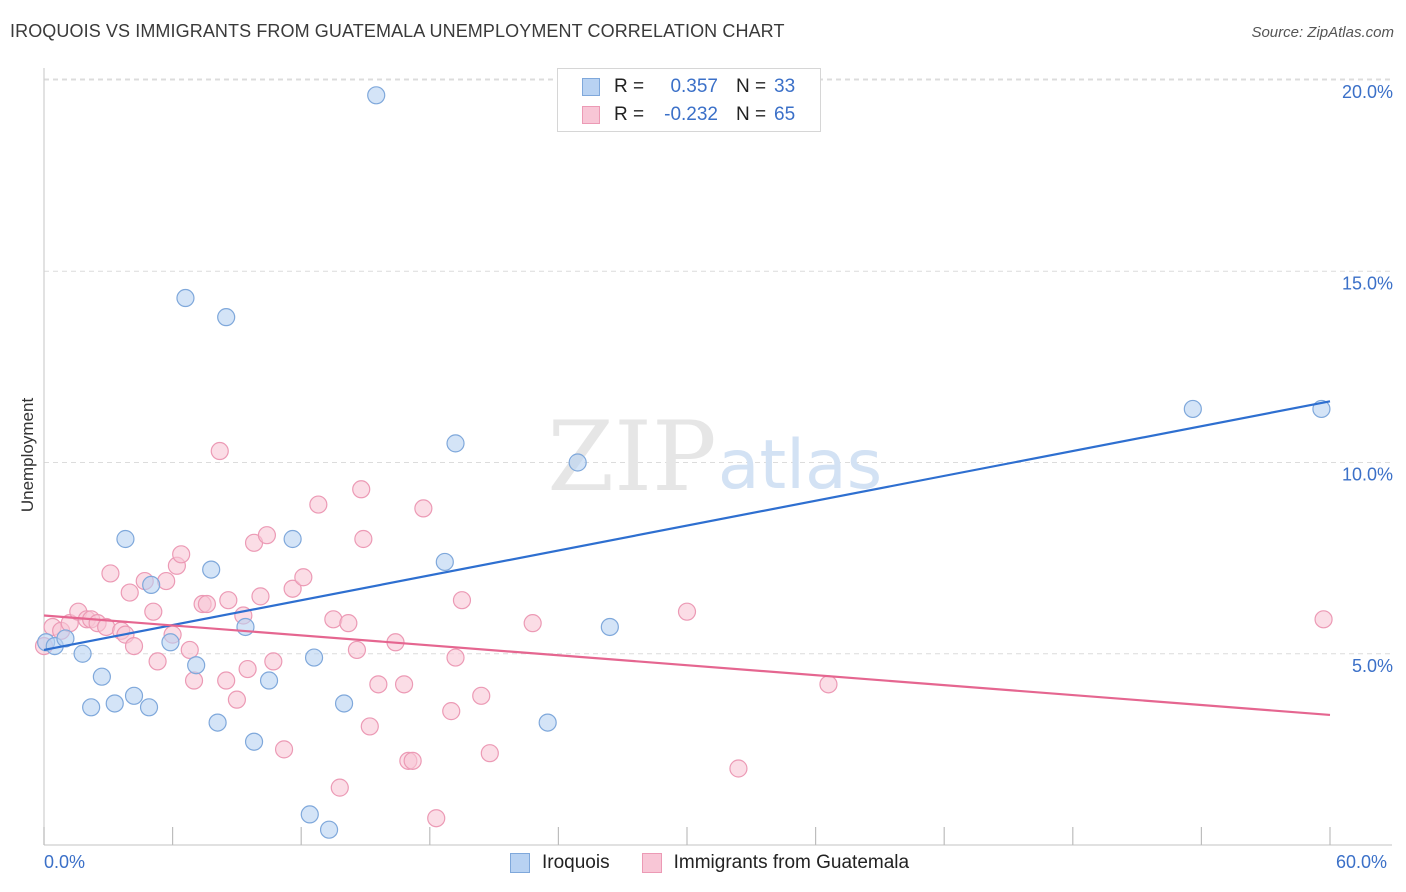  I want to click on y-tick-label: 15.0%, so click(1367, 283).